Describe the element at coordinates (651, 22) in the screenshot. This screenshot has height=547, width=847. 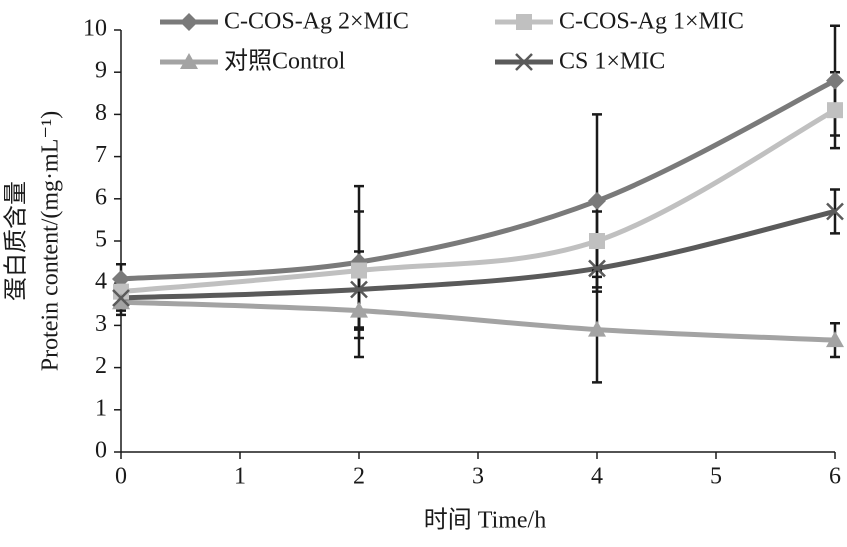
I see `legend-label: C-COS-Ag 1×MIC` at that location.